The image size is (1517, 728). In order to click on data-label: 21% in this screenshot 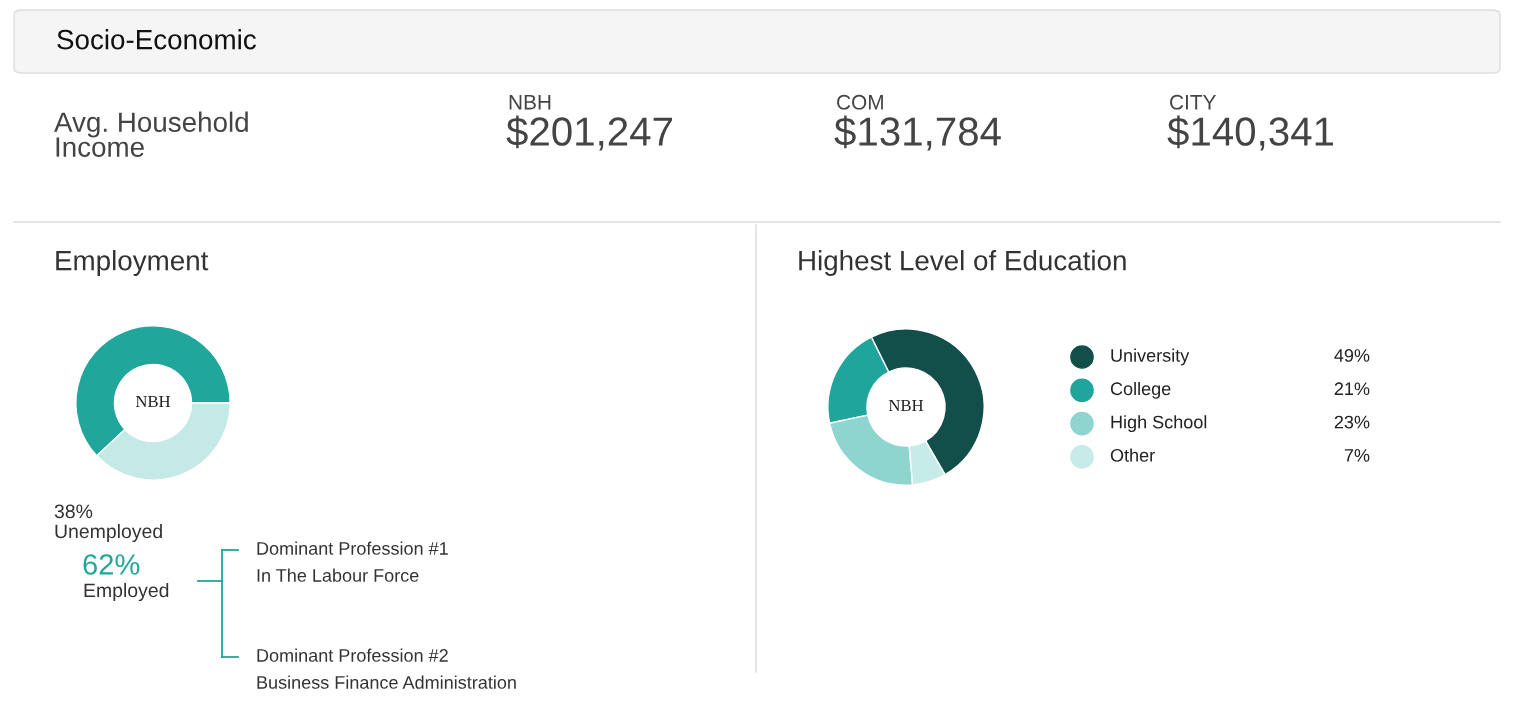, I will do `click(1352, 389)`.